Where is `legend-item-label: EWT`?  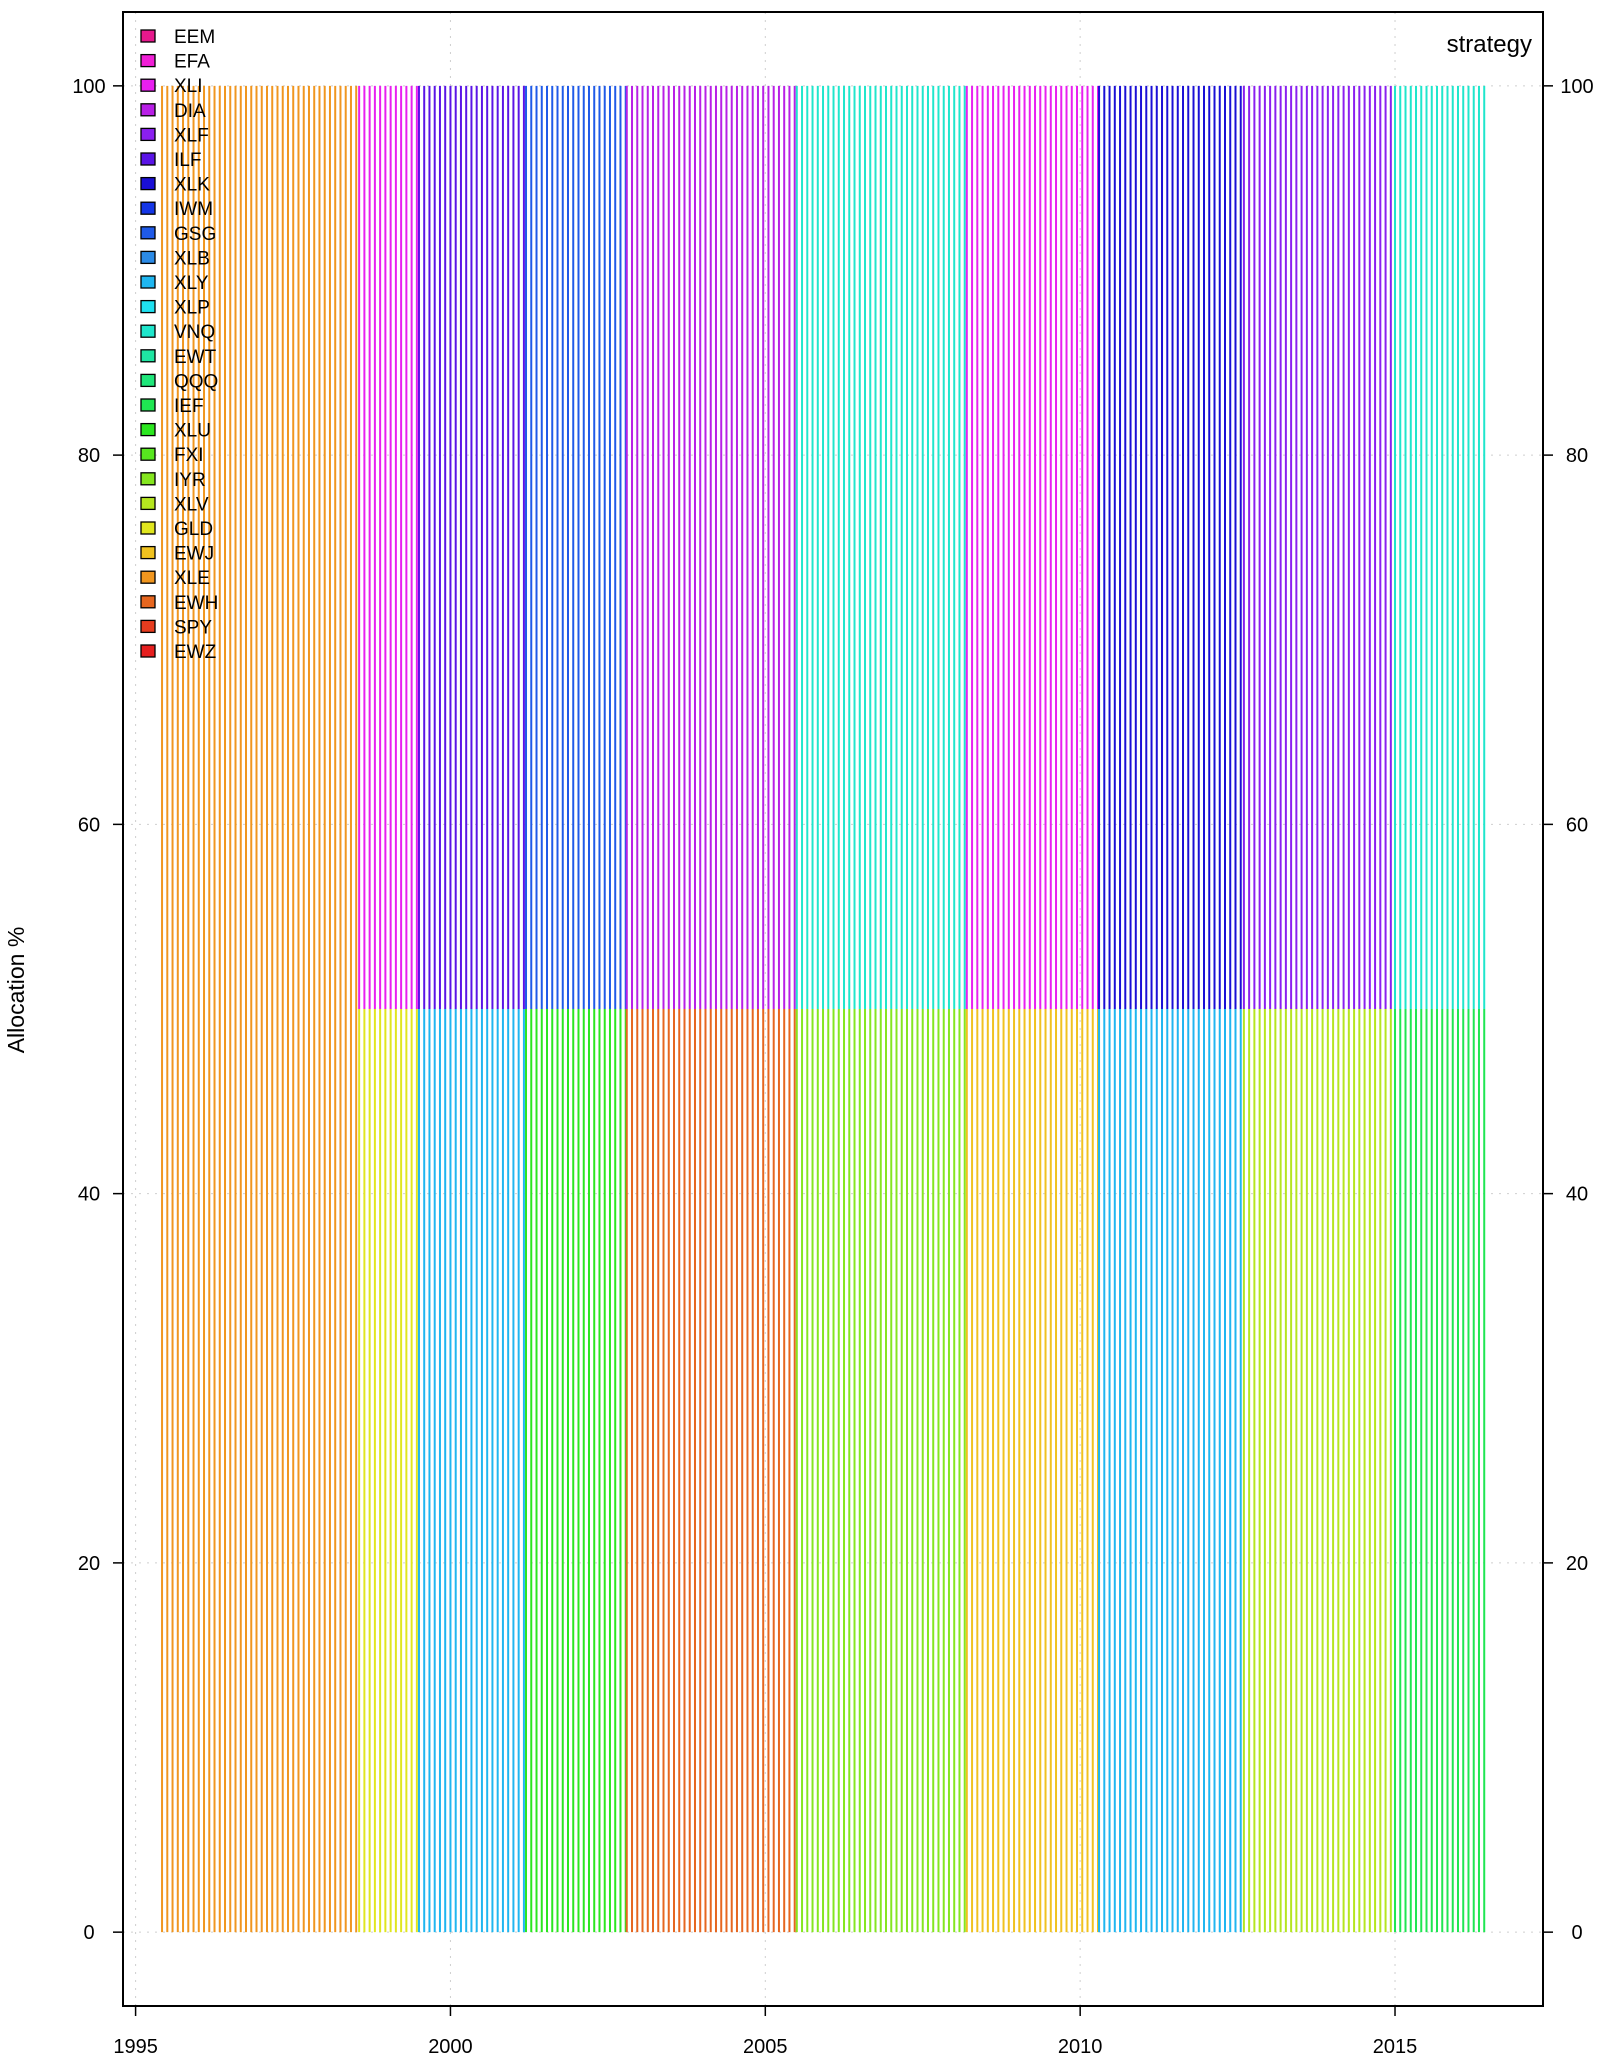
legend-item-label: EWT is located at coordinates (195, 357).